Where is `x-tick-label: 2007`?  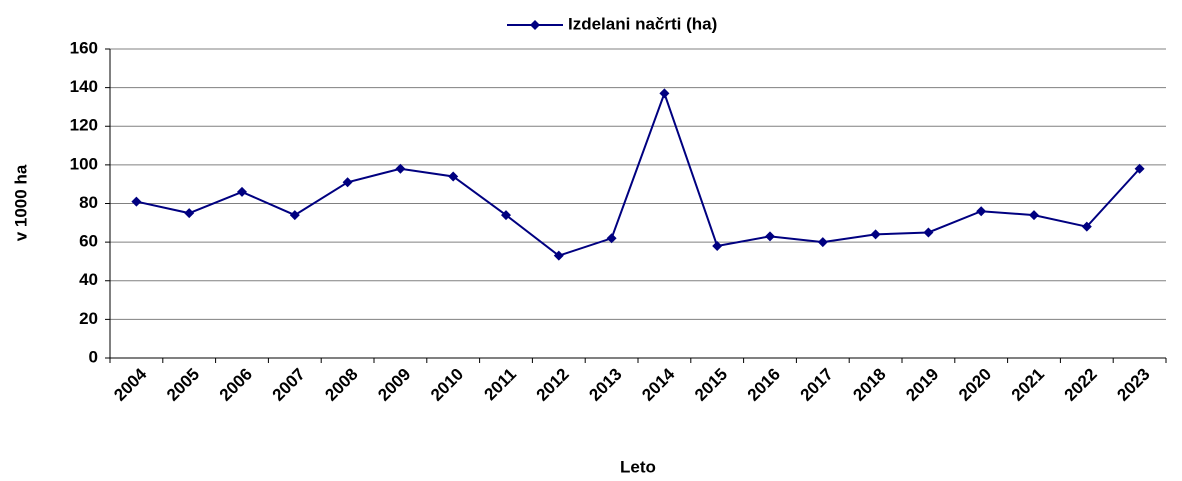 x-tick-label: 2007 is located at coordinates (289, 385).